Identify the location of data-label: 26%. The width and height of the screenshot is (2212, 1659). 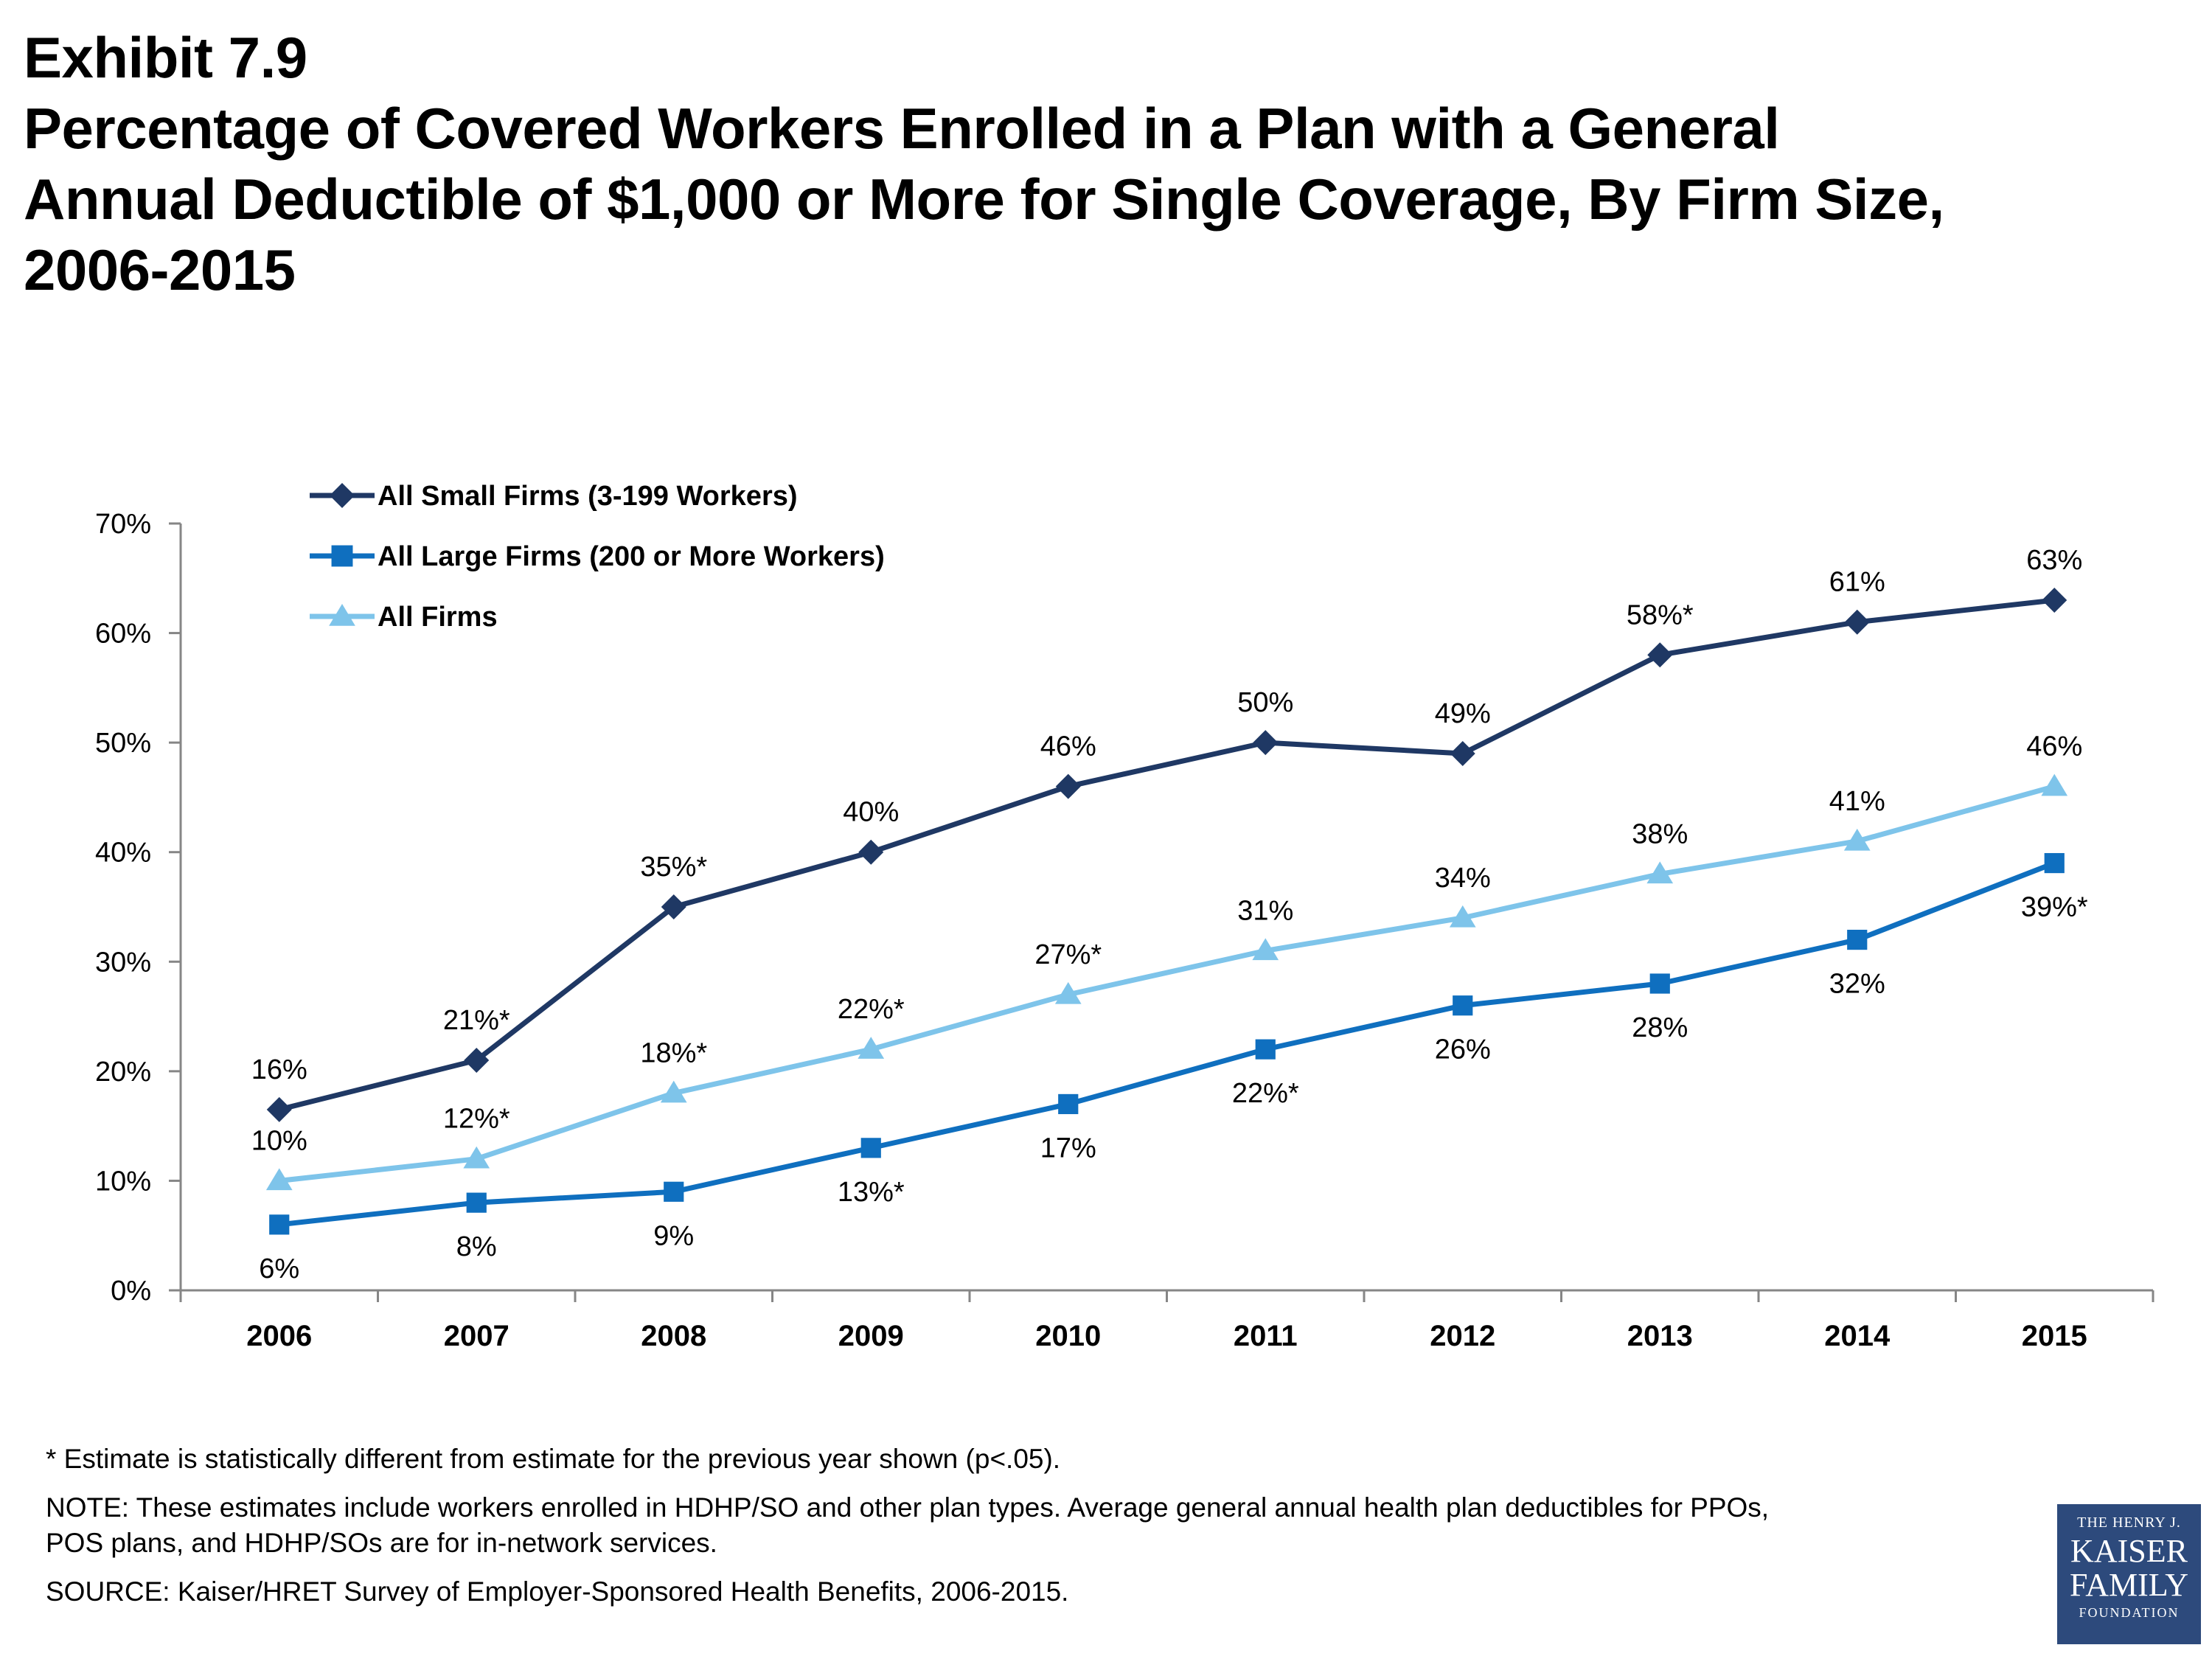
(1463, 1049).